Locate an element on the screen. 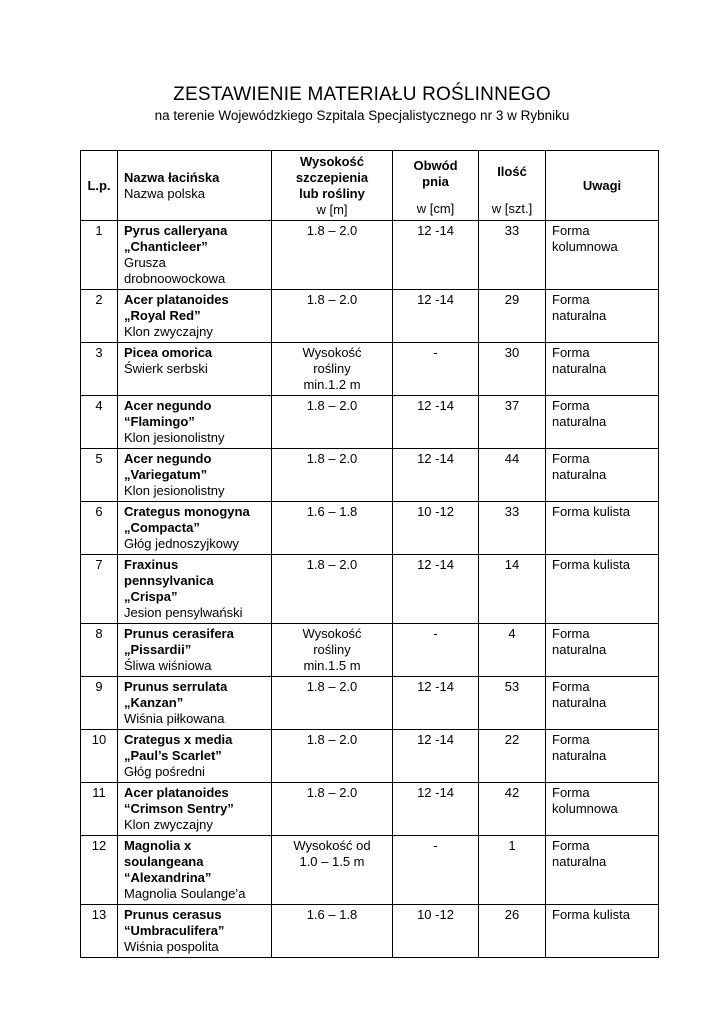 The width and height of the screenshot is (724, 1024). polish-name: Jesion pensylwański is located at coordinates (183, 612).